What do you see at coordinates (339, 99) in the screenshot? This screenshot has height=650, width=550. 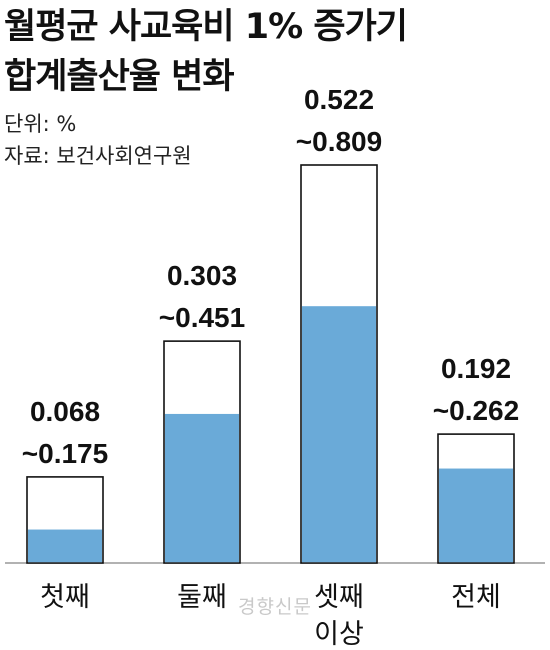 I see `data-label-3-1: 0.522` at bounding box center [339, 99].